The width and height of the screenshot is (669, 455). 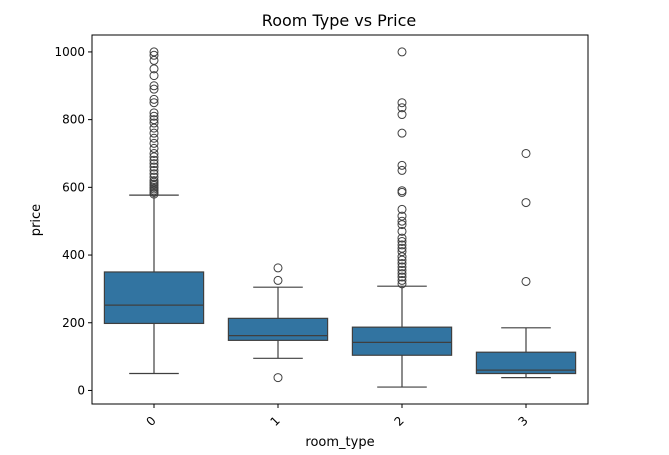 What do you see at coordinates (523, 421) in the screenshot?
I see `x-tick-label: 3` at bounding box center [523, 421].